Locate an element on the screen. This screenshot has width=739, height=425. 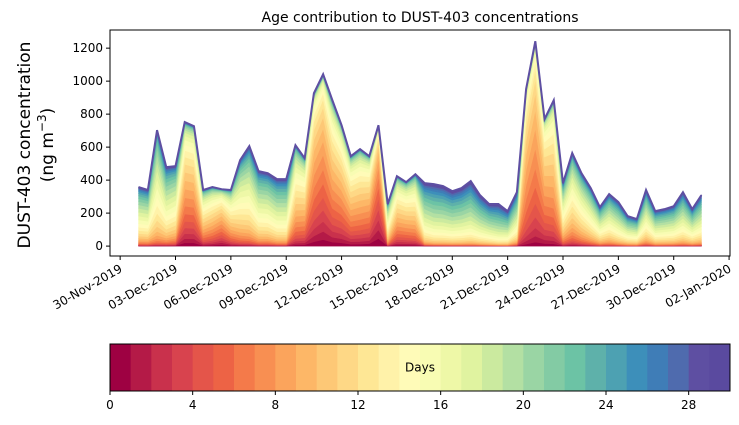
y-axis-label: DUST-403 concentration (ng m−3) is located at coordinates (36, 145).